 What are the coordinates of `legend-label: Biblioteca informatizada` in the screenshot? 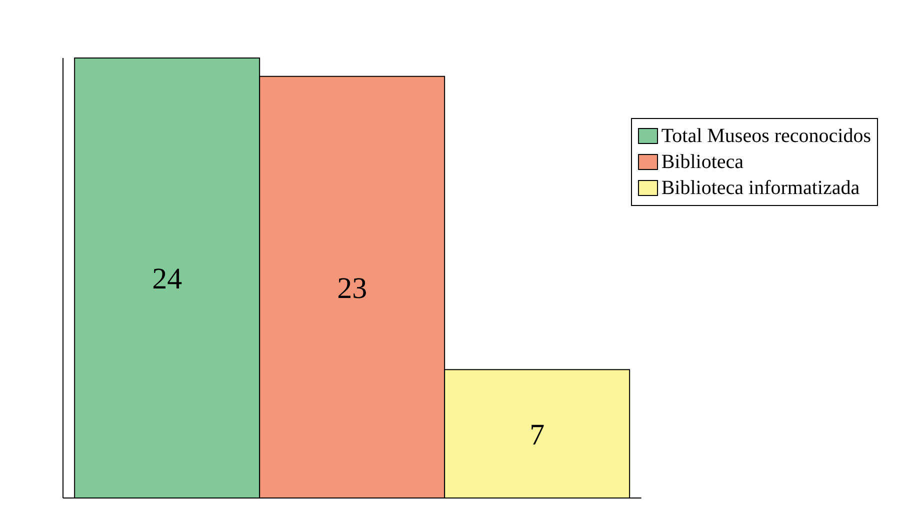 It's located at (760, 188).